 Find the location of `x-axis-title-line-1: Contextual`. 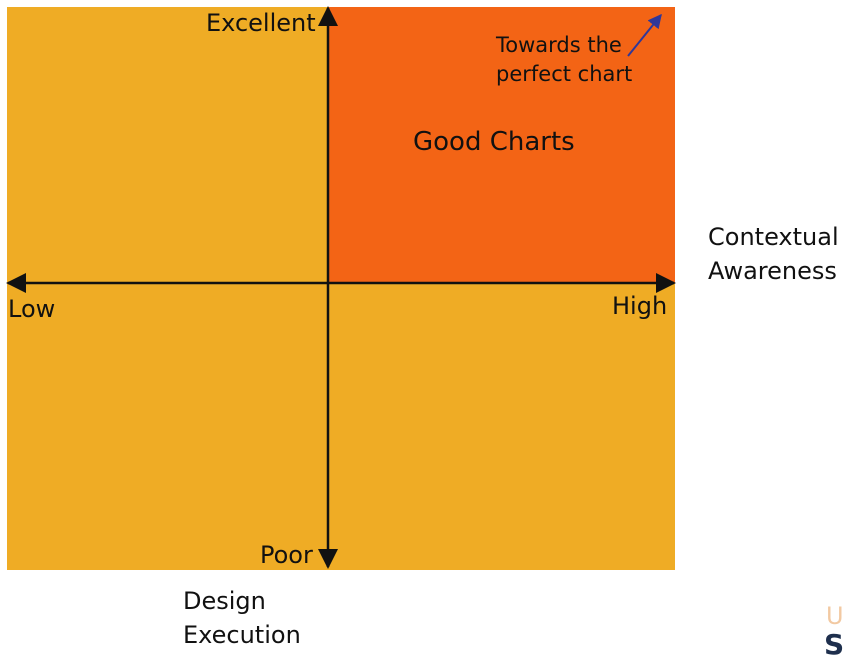

x-axis-title-line-1: Contextual is located at coordinates (773, 237).